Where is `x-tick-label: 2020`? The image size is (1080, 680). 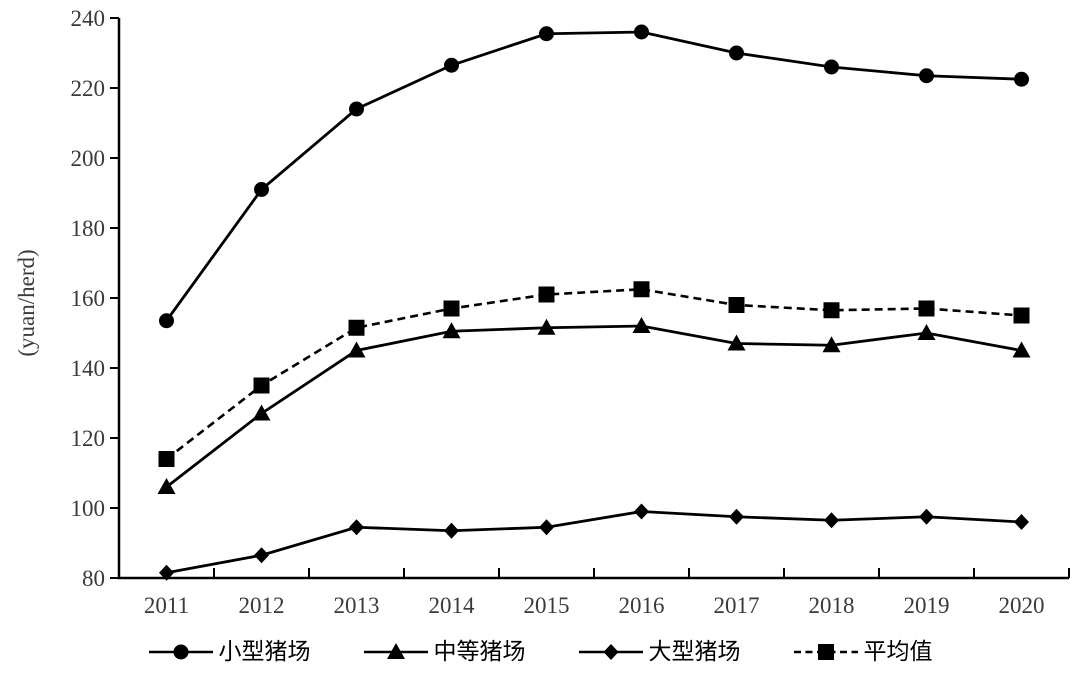 x-tick-label: 2020 is located at coordinates (1022, 605).